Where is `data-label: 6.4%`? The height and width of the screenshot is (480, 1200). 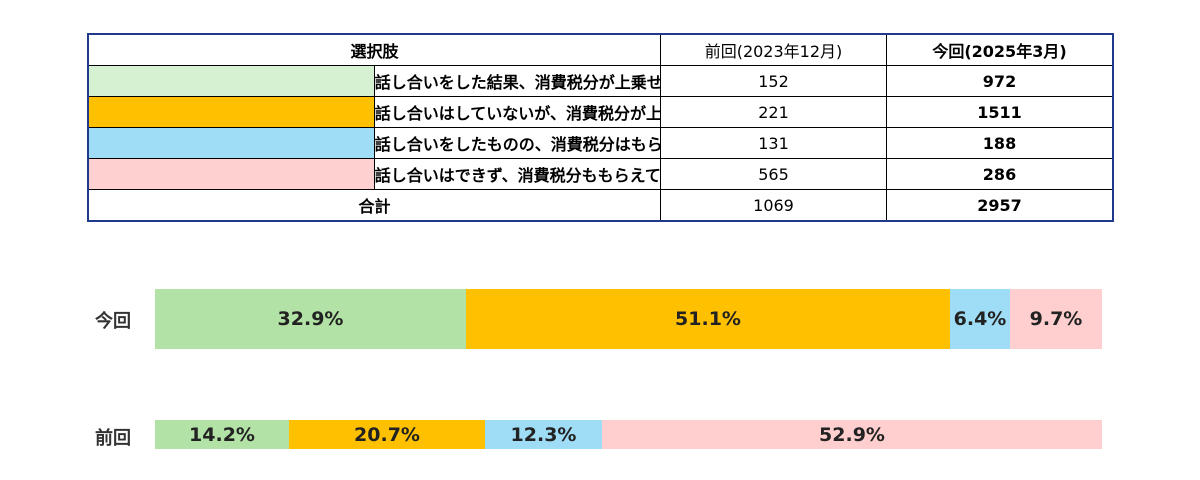
data-label: 6.4% is located at coordinates (980, 319).